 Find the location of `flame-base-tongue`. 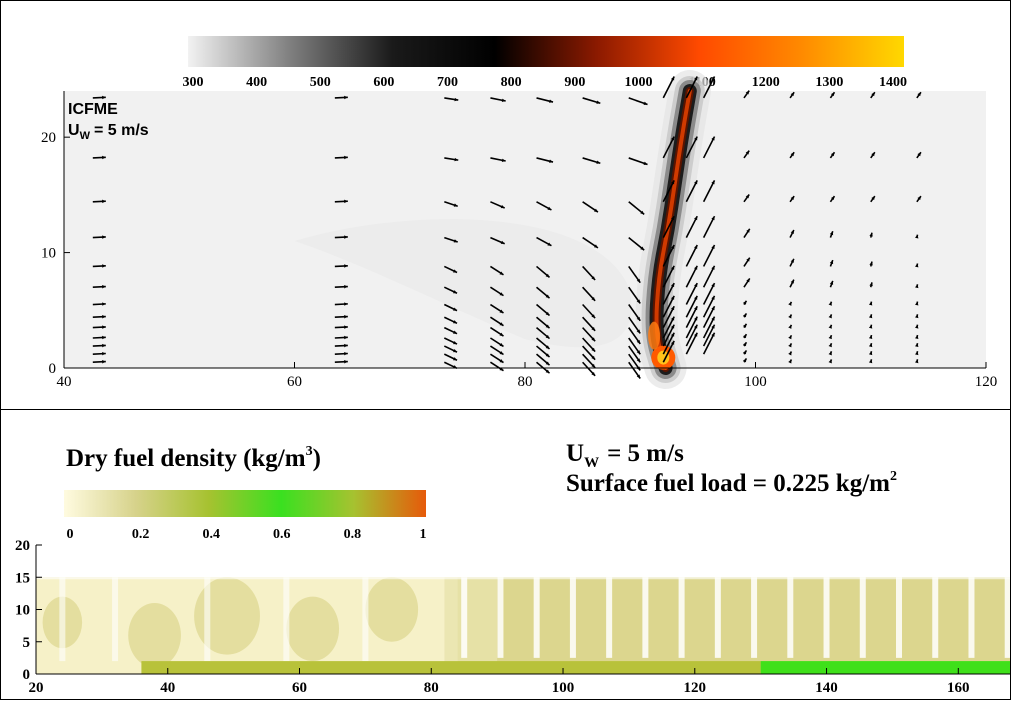

flame-base-tongue is located at coordinates (654, 335).